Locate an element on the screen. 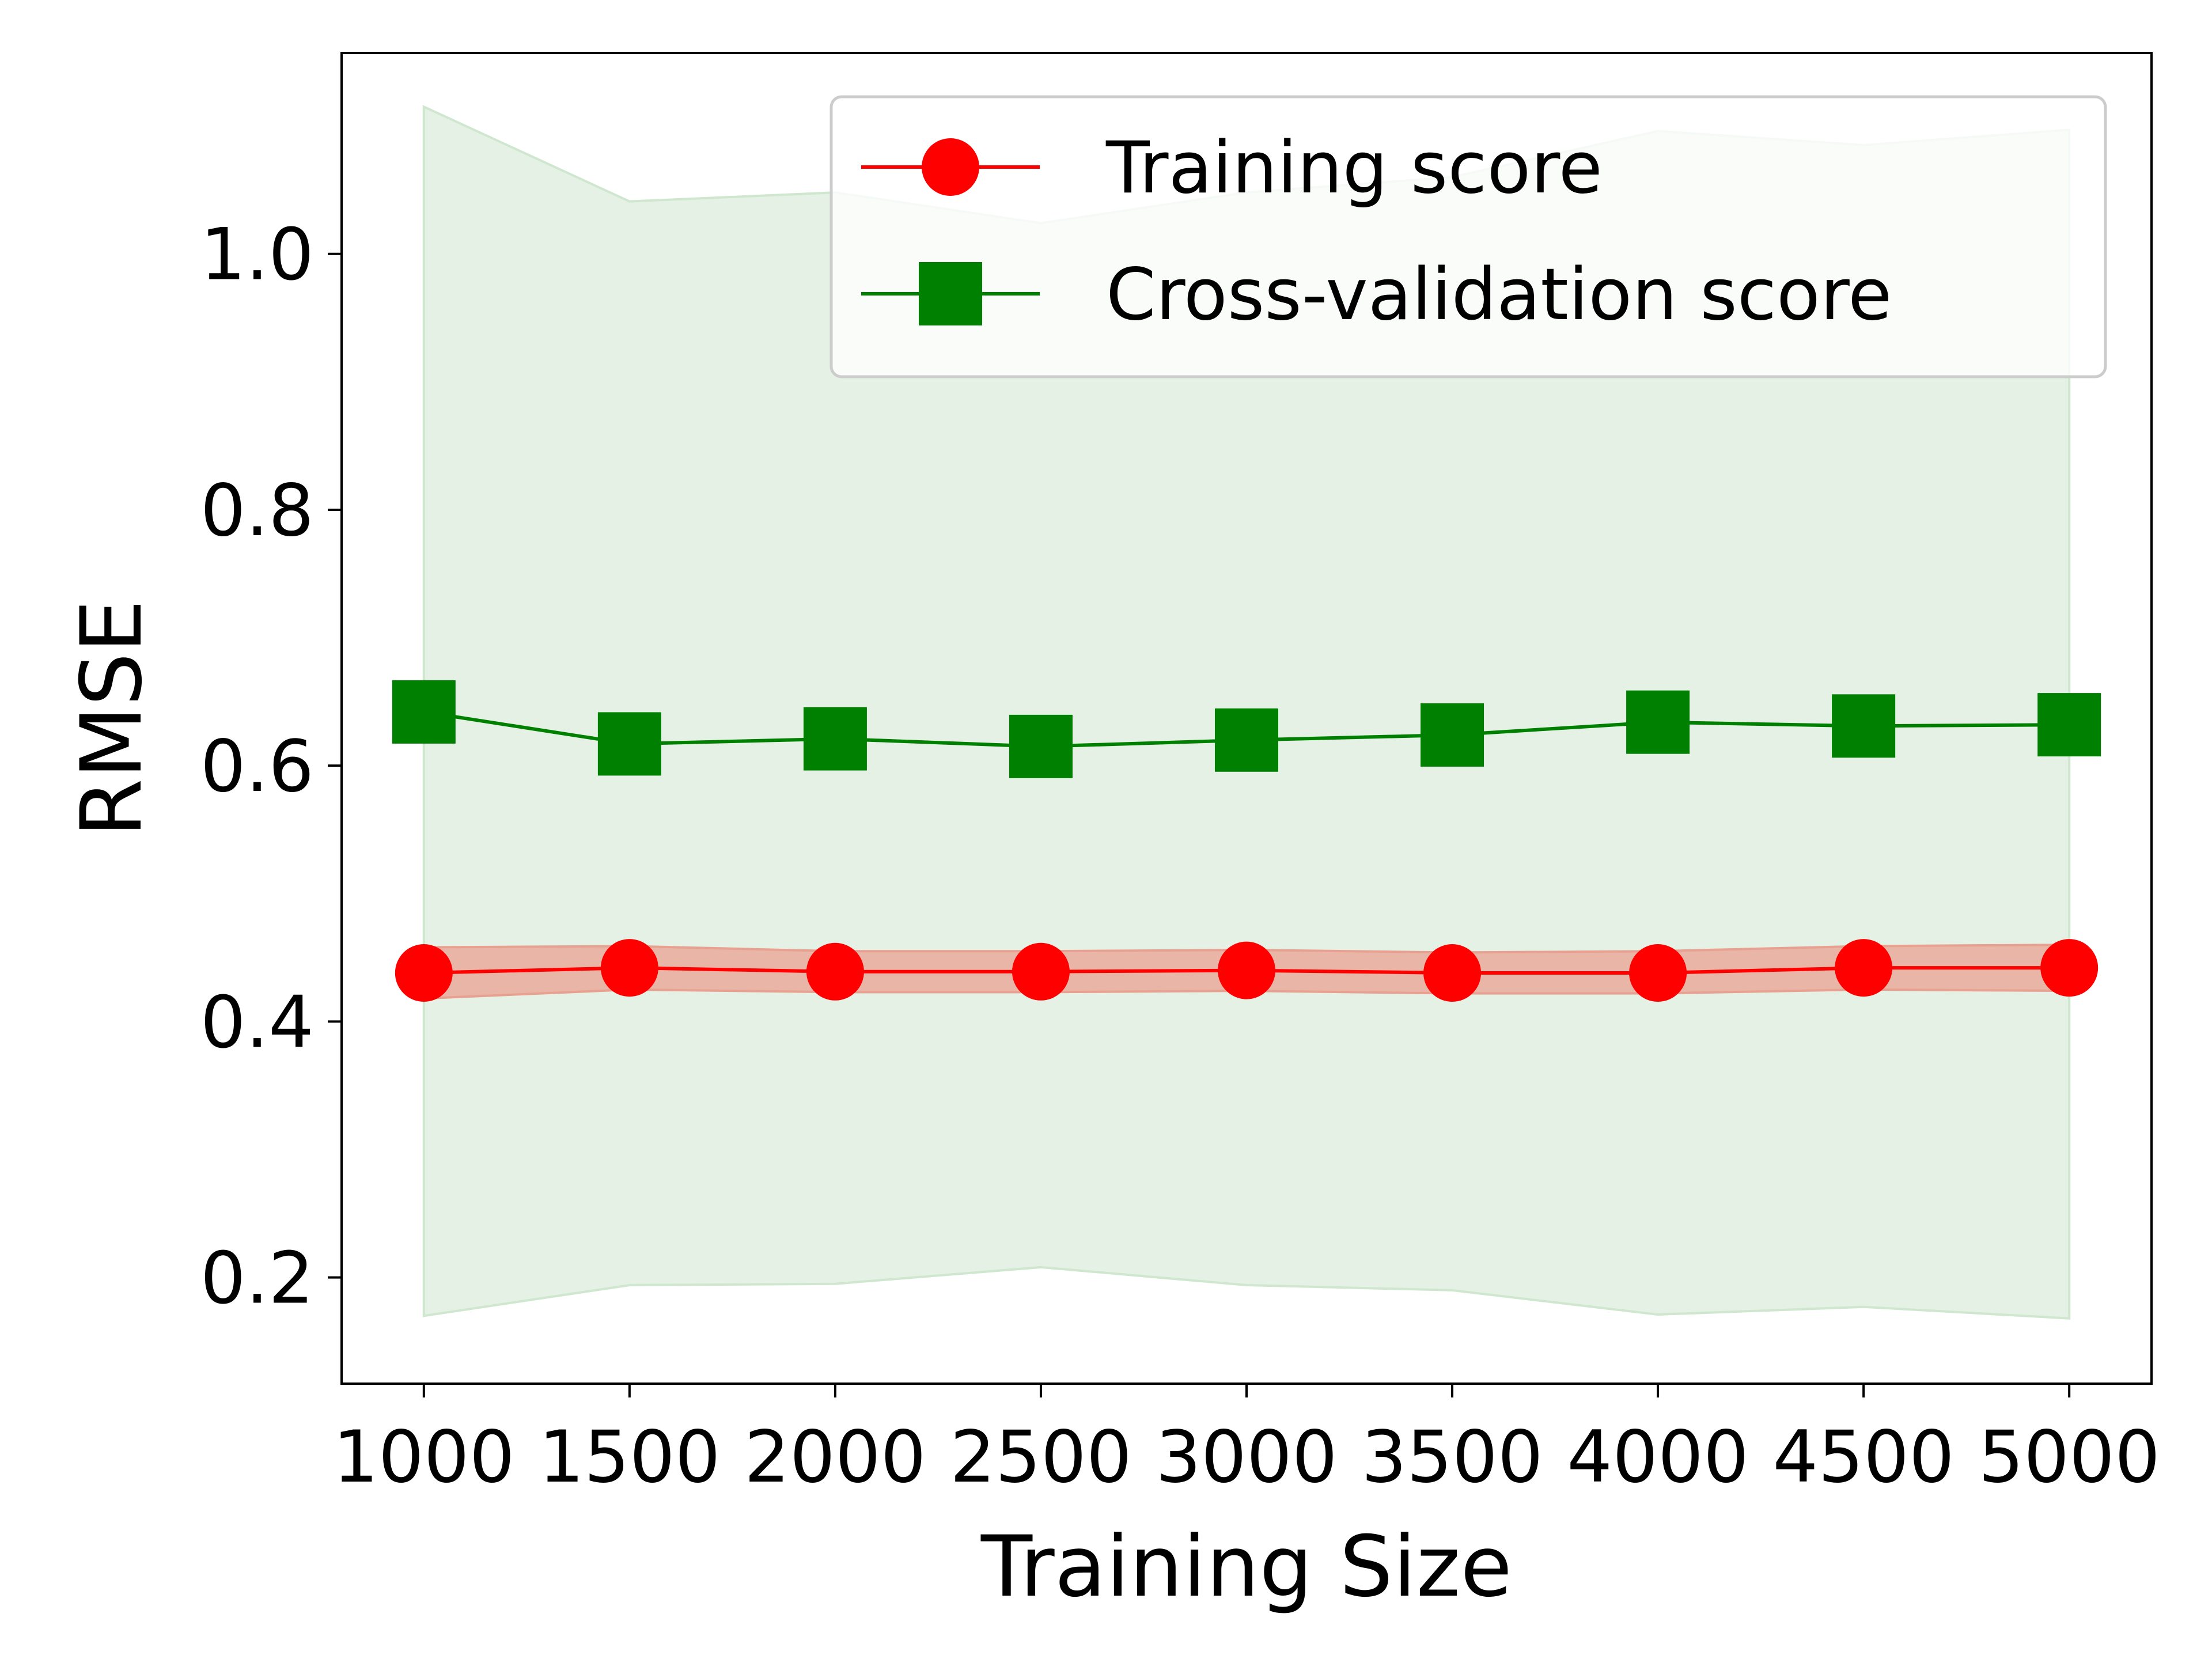 Image resolution: width=2212 pixels, height=1659 pixels. x-tick-label: 1500 is located at coordinates (630, 1457).